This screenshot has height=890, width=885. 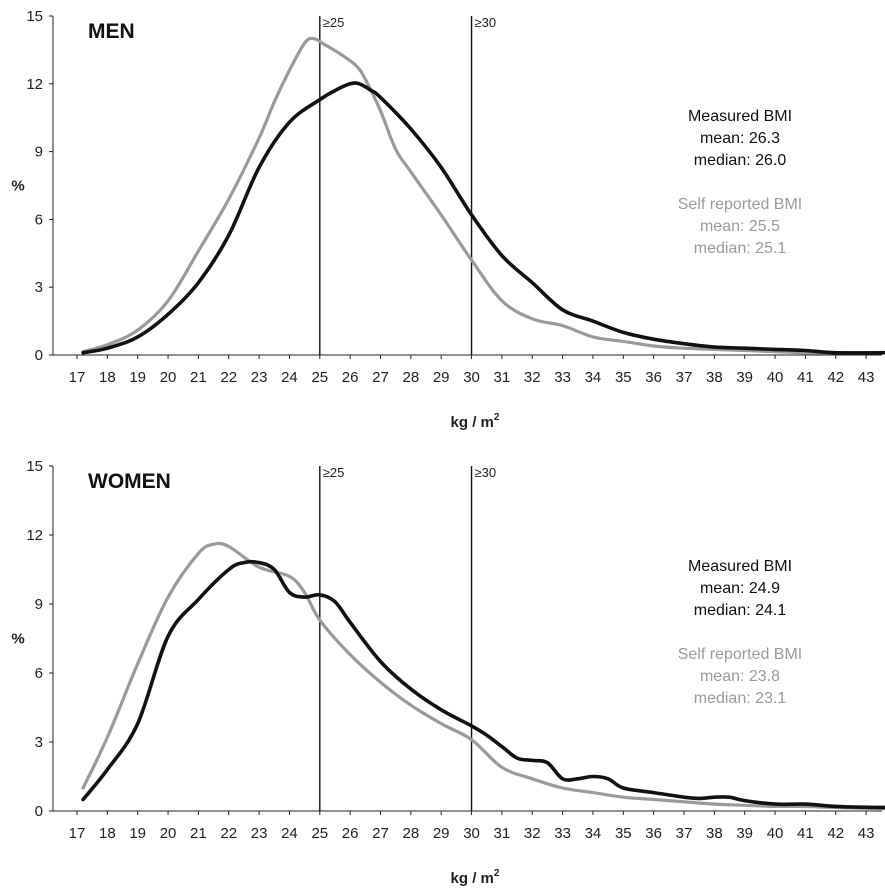 I want to click on annotation-measured-median: median: 26.0, so click(x=740, y=160).